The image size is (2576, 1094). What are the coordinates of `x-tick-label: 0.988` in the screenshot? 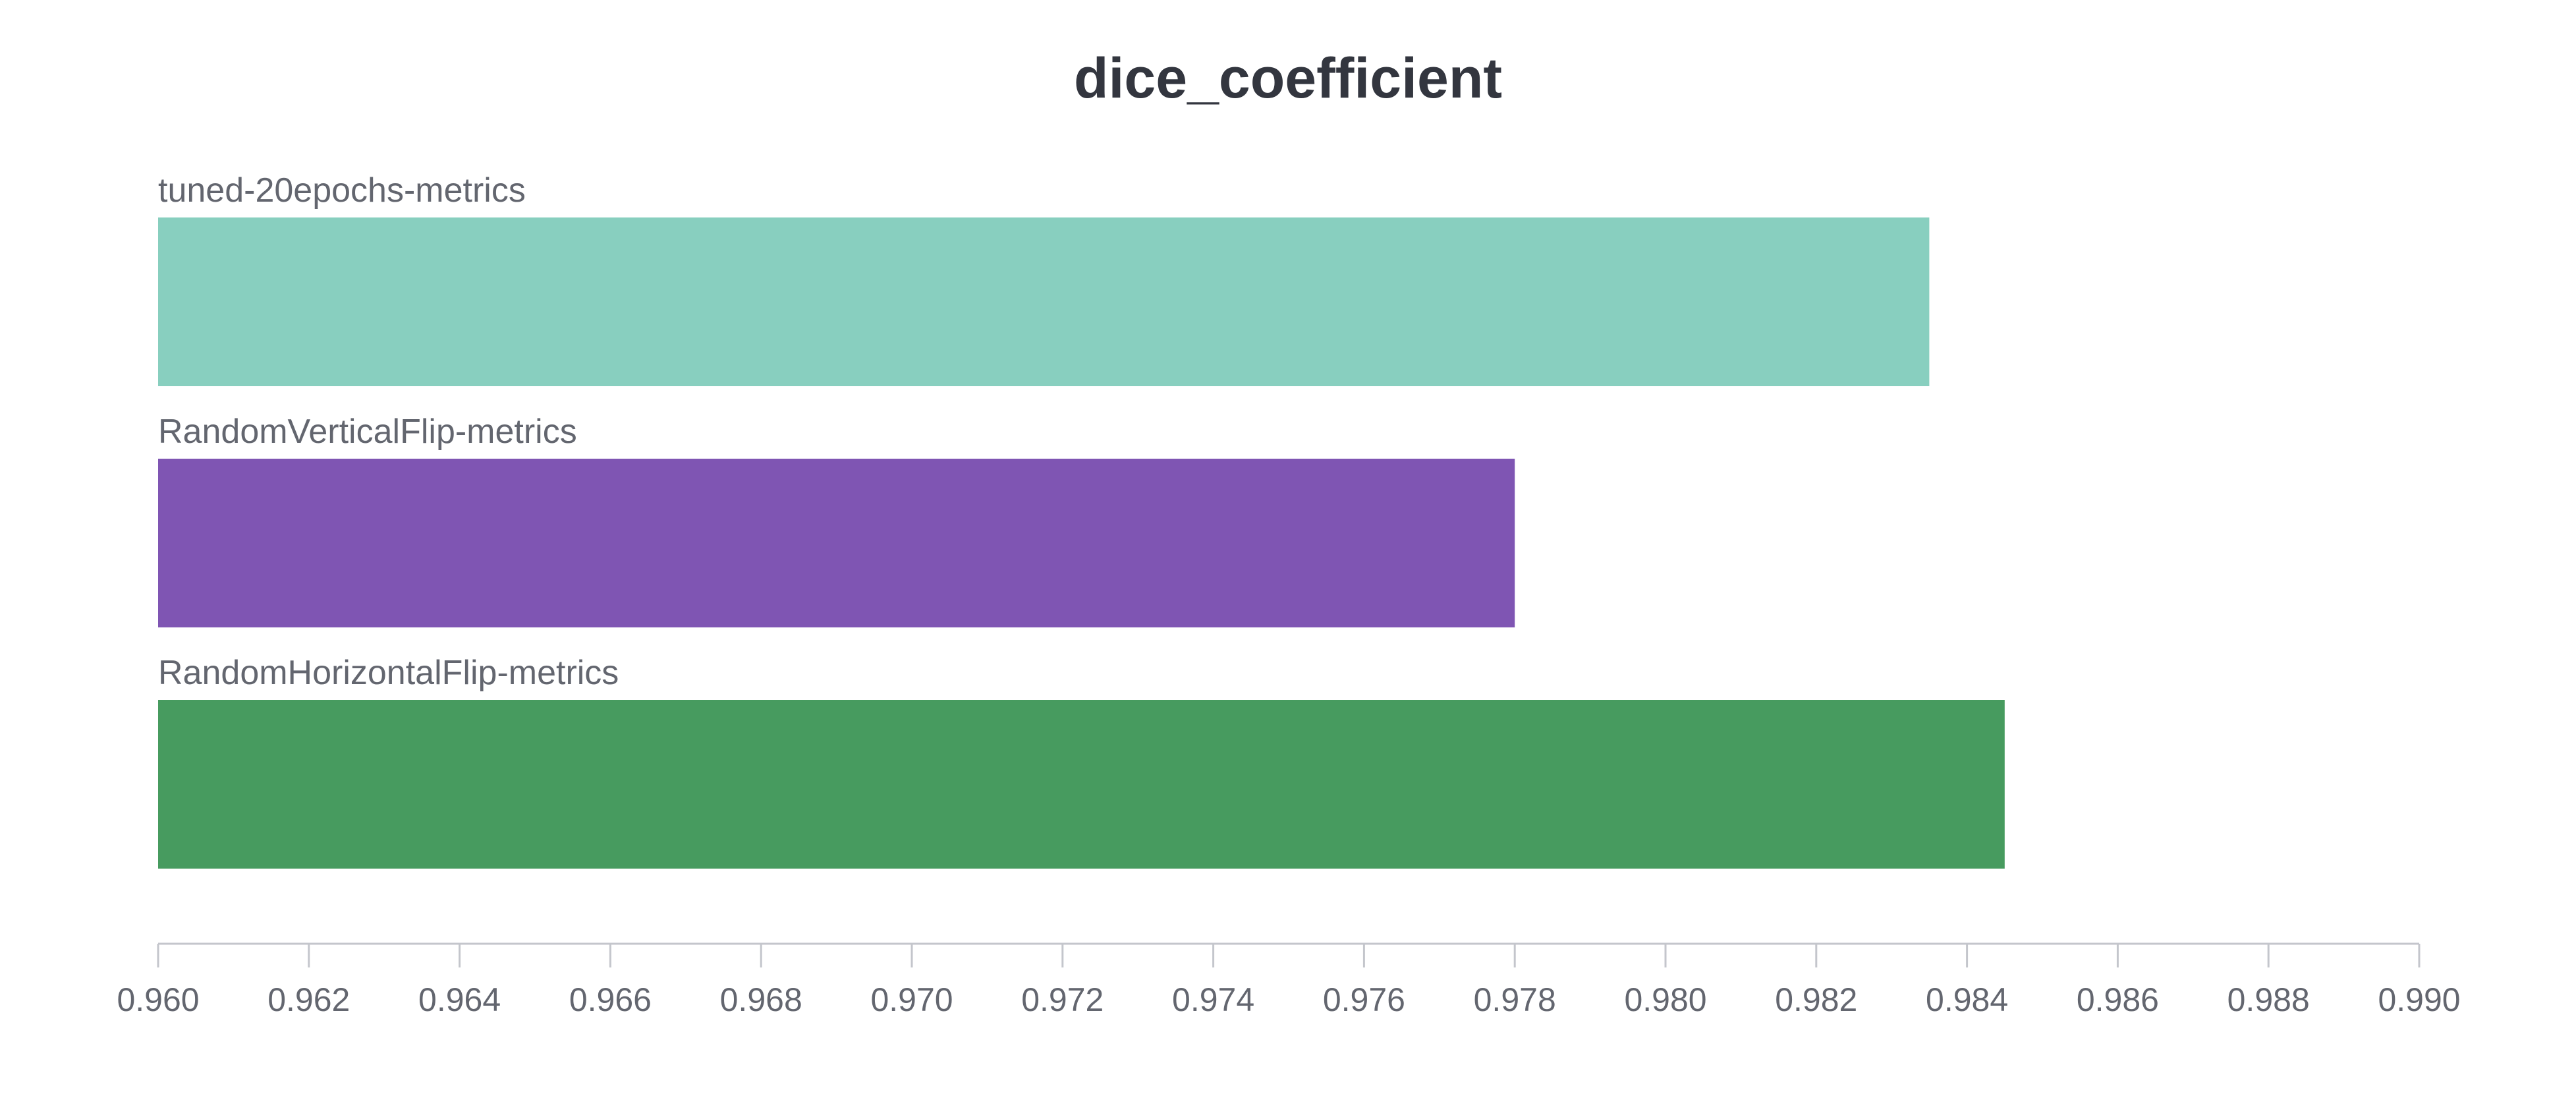 It's located at (2268, 1000).